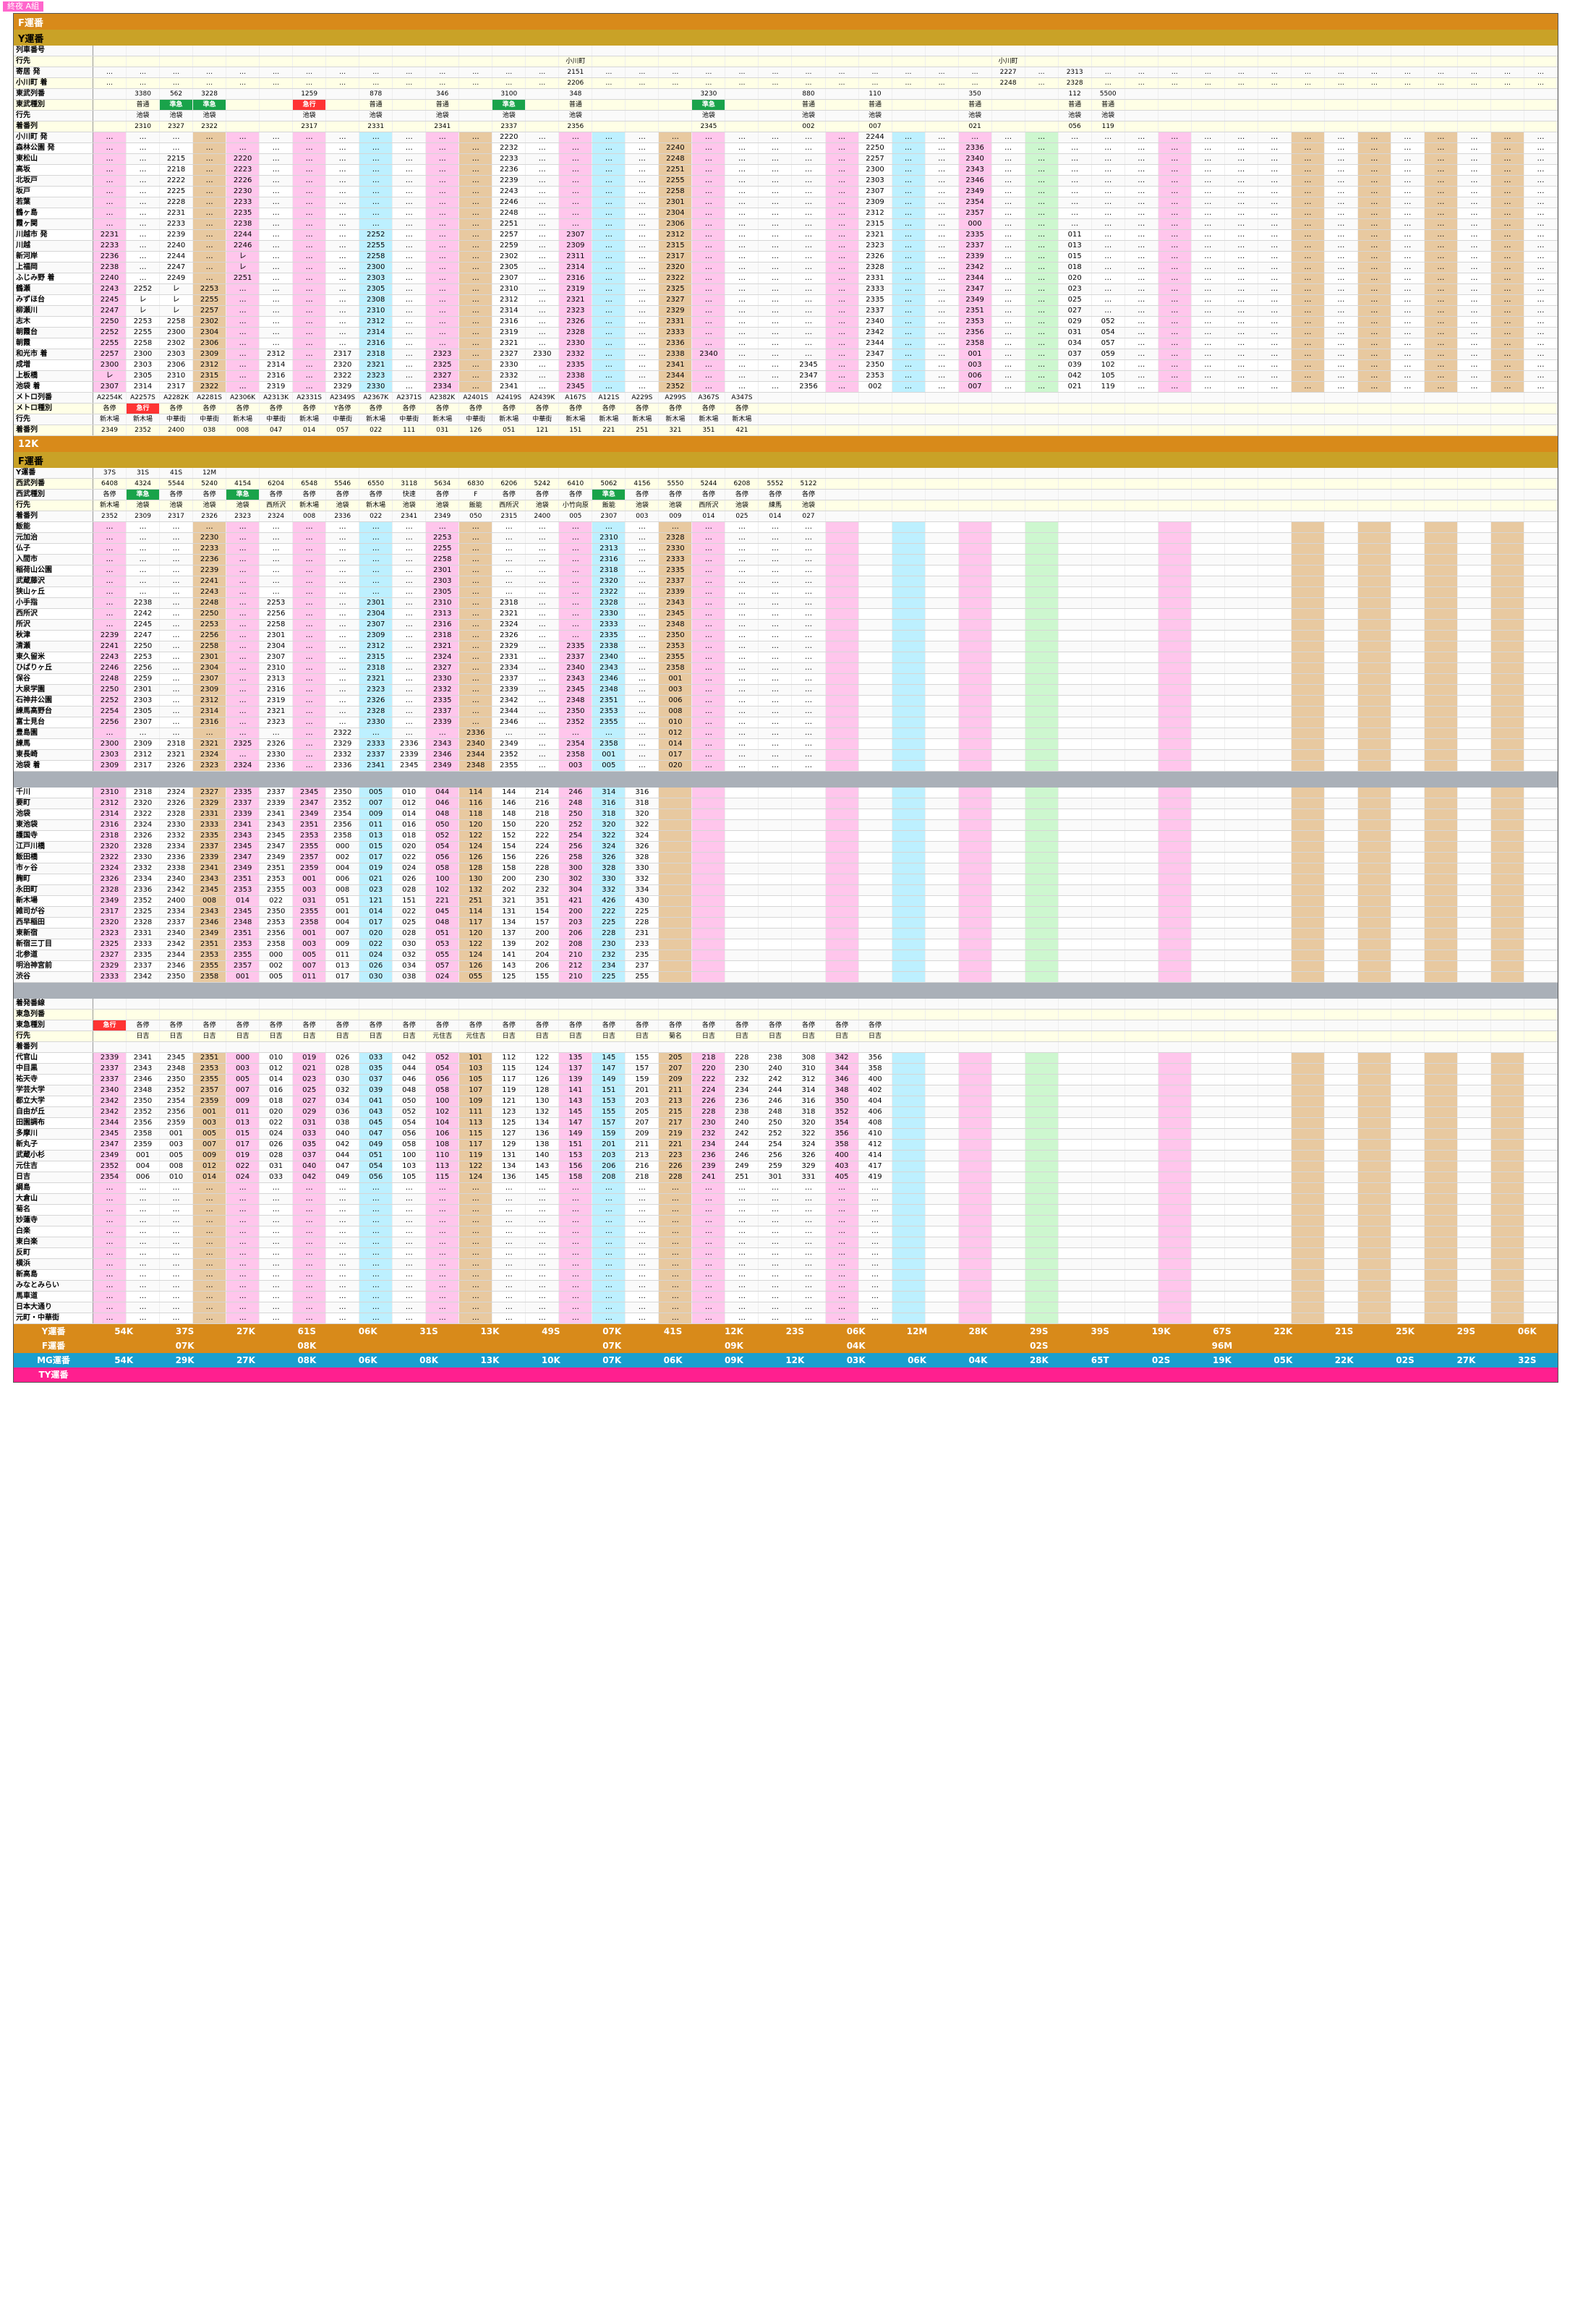  I want to click on time-cell: 025, so click(310, 1090).